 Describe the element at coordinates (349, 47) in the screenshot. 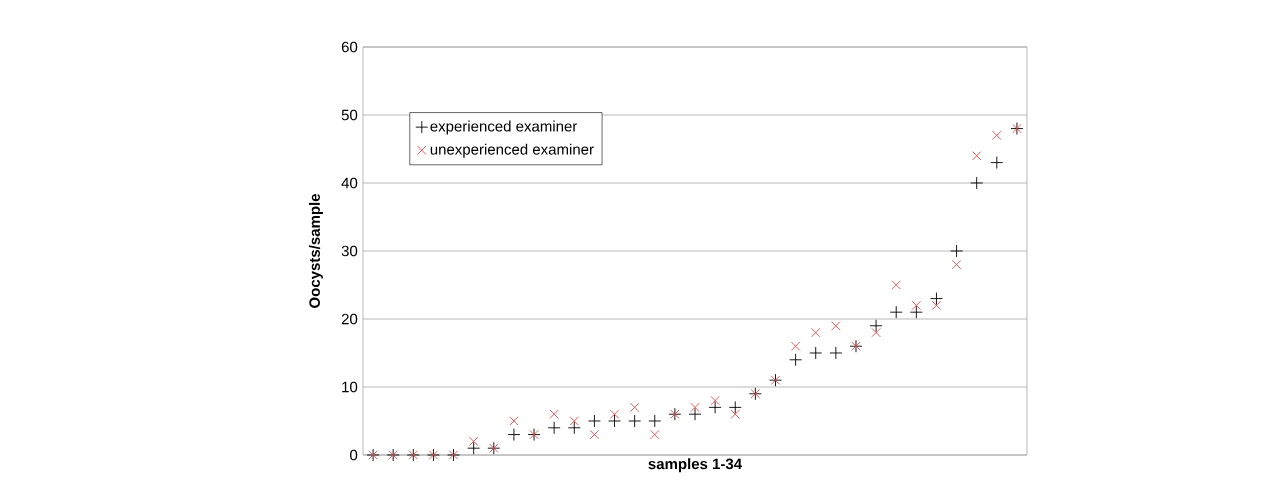

I see `y-tick-label: 60` at that location.